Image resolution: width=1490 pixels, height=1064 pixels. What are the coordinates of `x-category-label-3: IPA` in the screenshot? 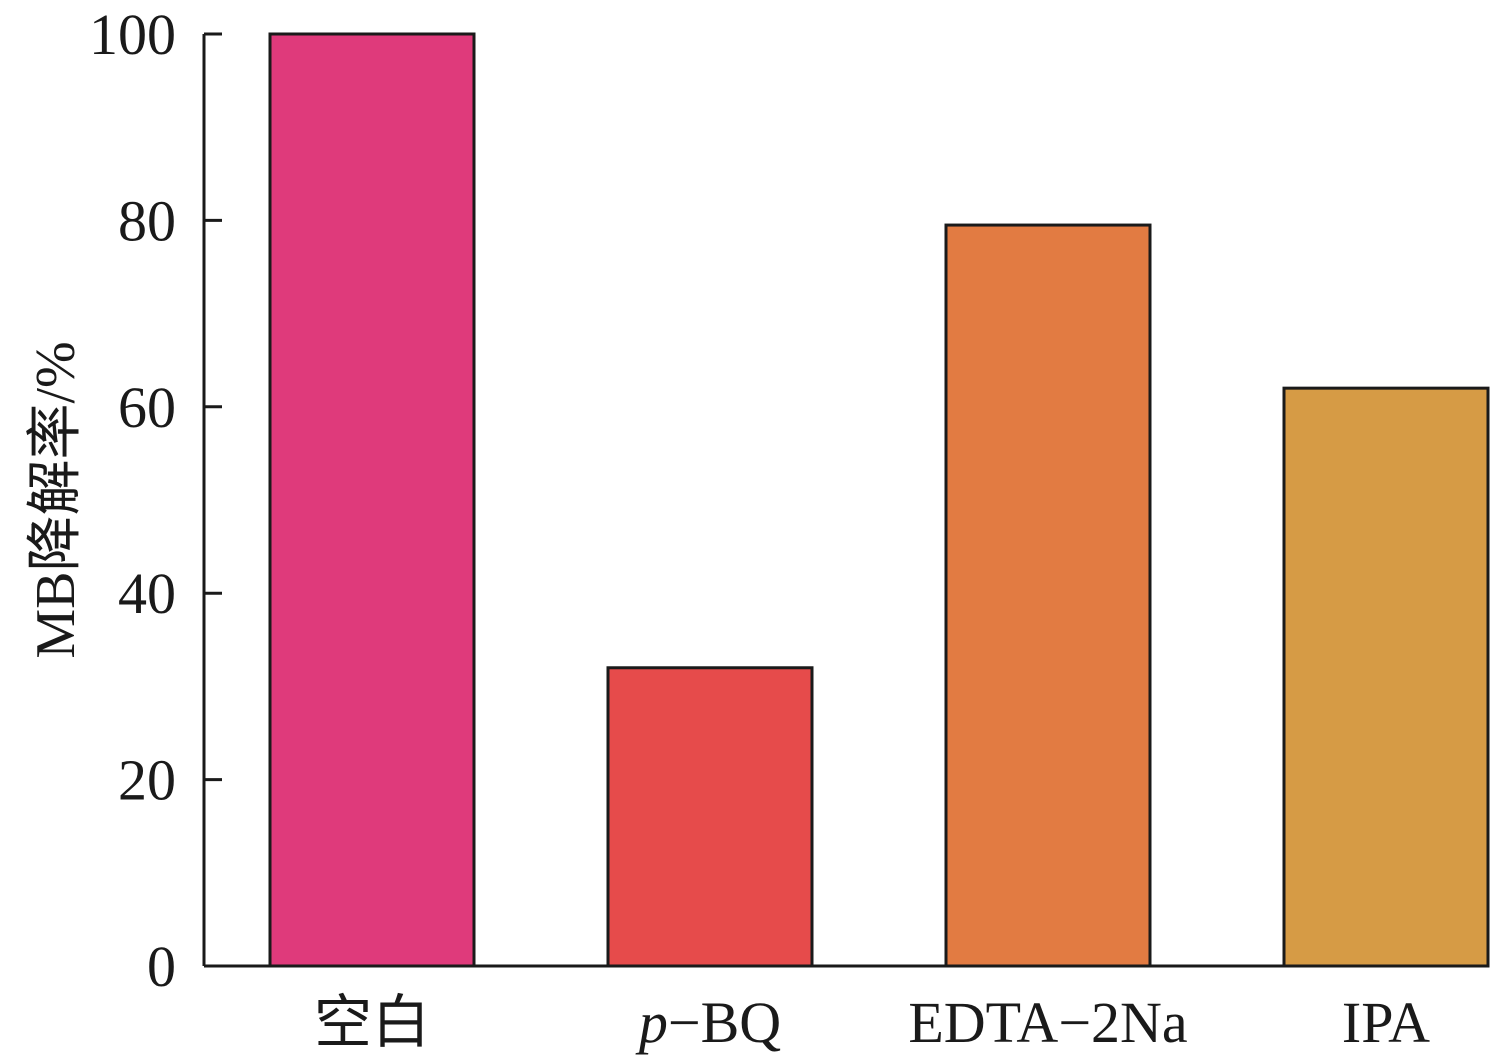 It's located at (1386, 1022).